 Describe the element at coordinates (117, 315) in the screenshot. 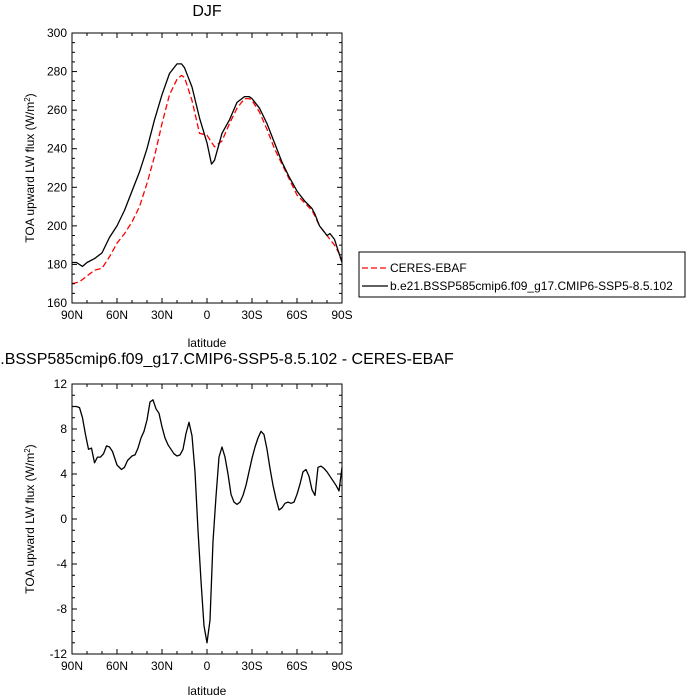

I see `top-x-tick-label: 60N` at that location.